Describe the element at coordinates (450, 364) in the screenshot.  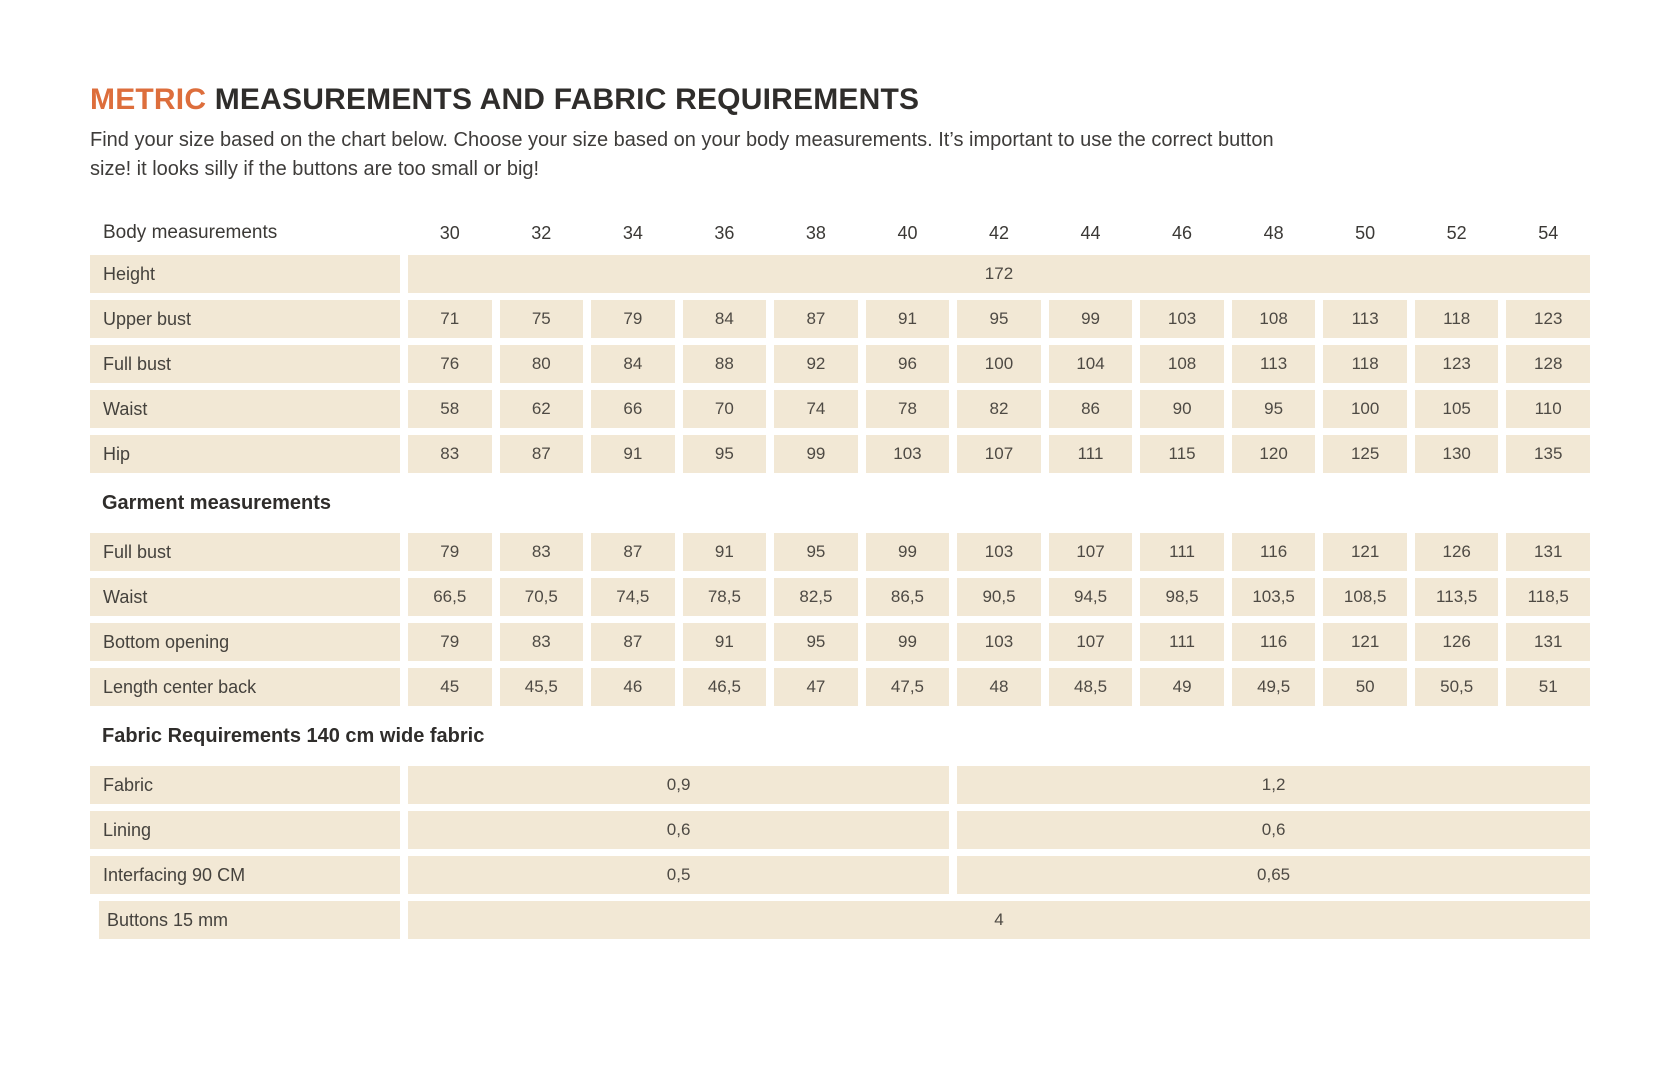
I see `value-cell: 76` at that location.